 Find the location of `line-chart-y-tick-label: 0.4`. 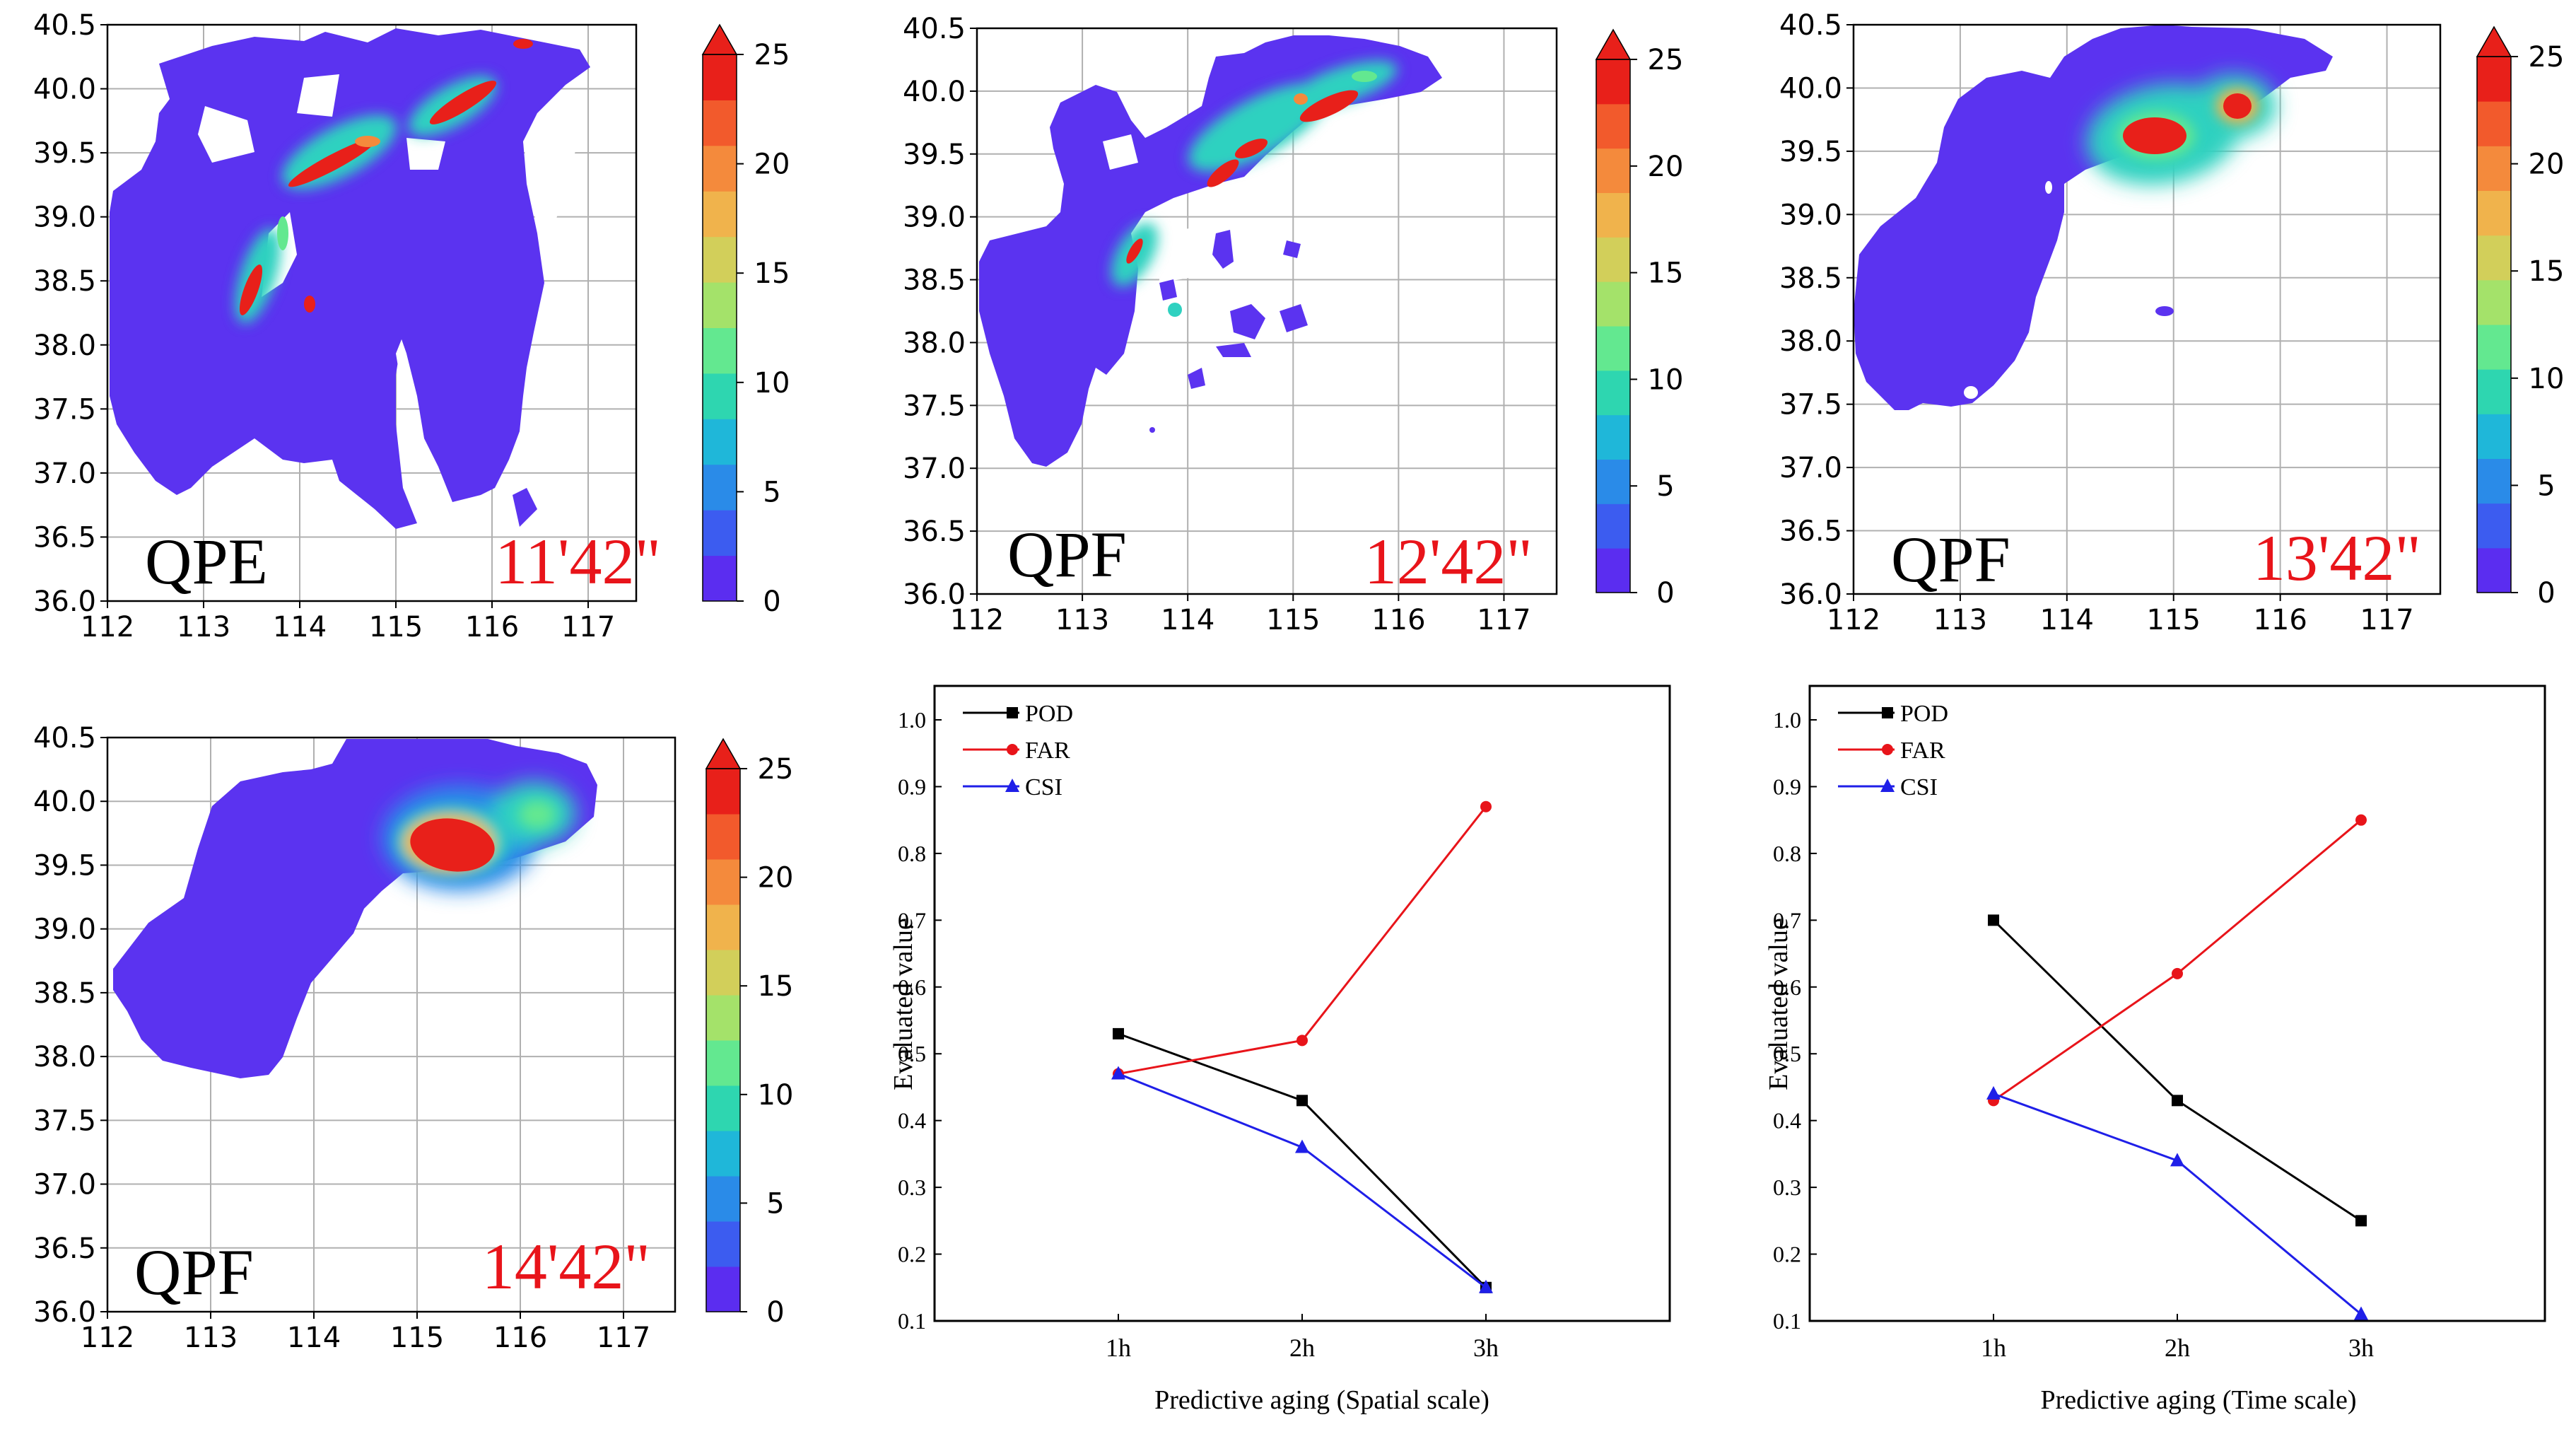

line-chart-y-tick-label: 0.4 is located at coordinates (912, 1121).